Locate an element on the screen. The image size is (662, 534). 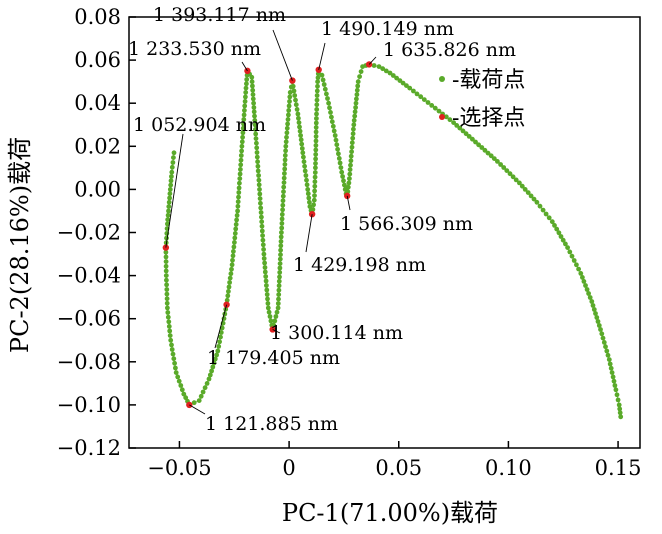
x-tick-label: 0.15 is located at coordinates (618, 468).